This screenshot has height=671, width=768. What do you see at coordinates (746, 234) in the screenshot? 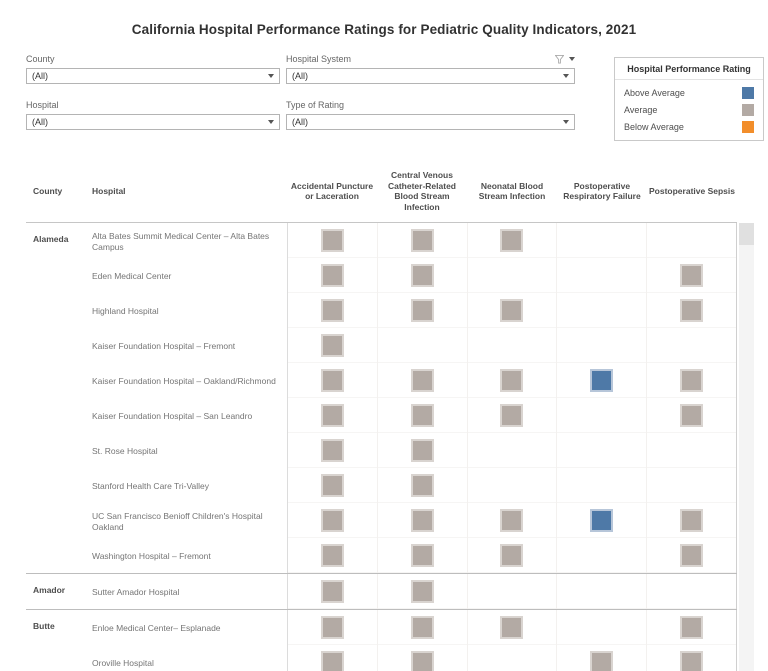
I see `scrollbar-thumb` at bounding box center [746, 234].